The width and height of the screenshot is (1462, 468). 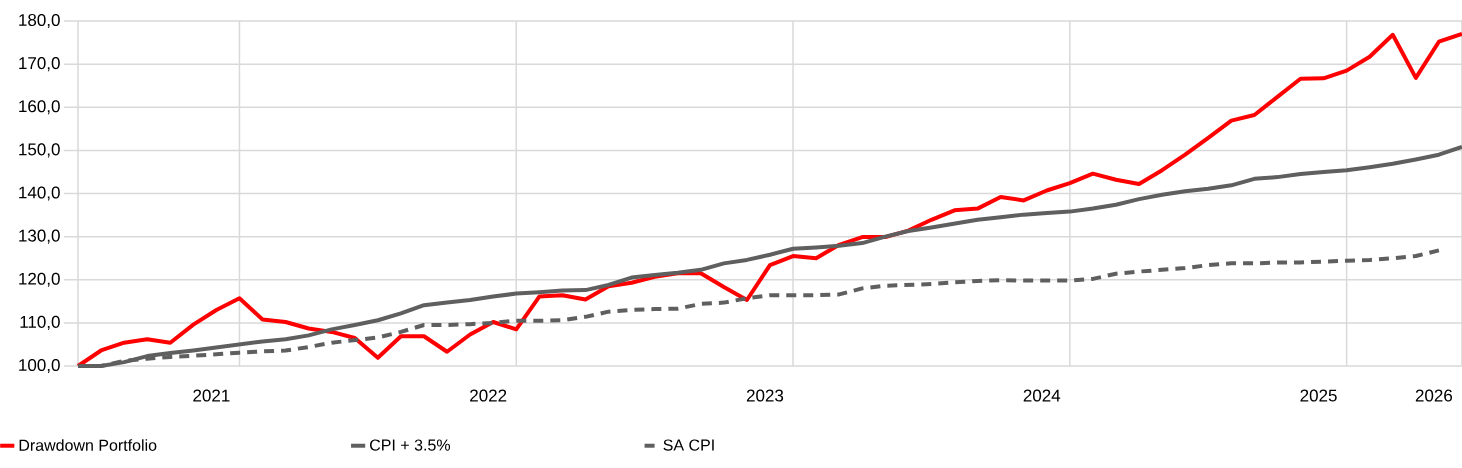 What do you see at coordinates (40, 322) in the screenshot?
I see `y-tick-label: 110,0` at bounding box center [40, 322].